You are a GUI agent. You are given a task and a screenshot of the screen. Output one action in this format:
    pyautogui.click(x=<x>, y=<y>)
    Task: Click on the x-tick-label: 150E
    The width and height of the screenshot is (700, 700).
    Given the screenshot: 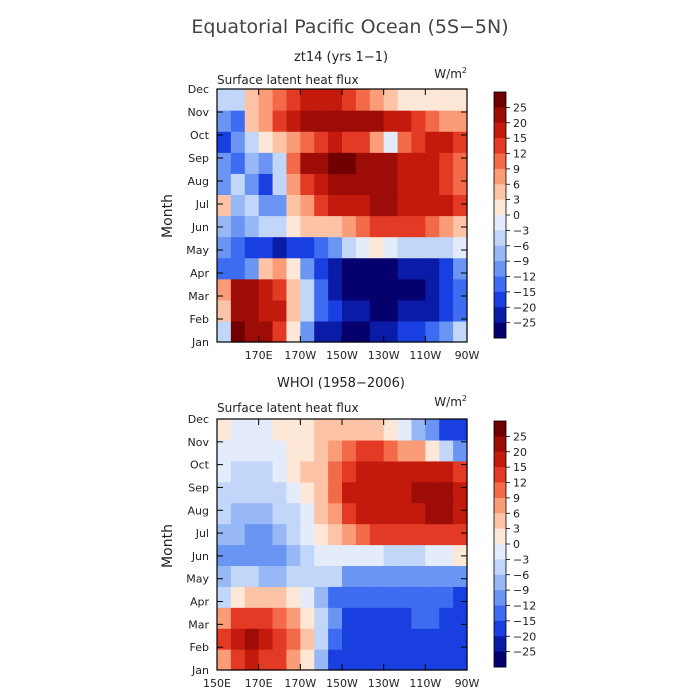 What is the action you would take?
    pyautogui.click(x=217, y=683)
    